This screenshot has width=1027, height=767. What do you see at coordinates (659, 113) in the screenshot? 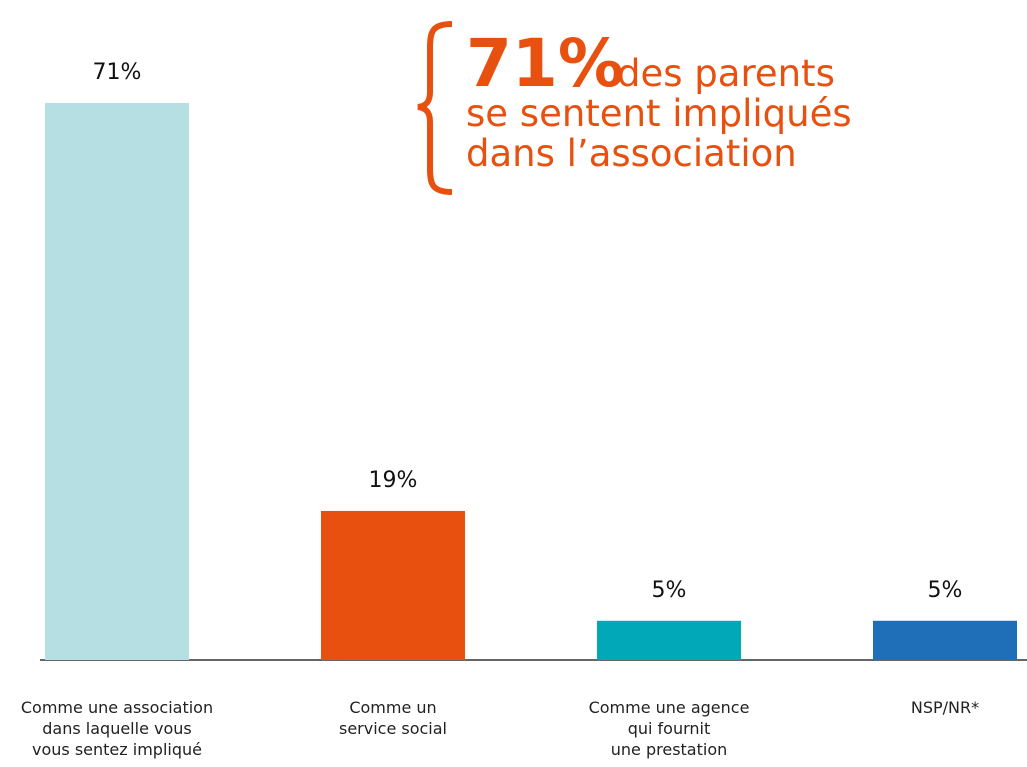
I see `annotation-line: se sentent impliqués` at bounding box center [659, 113].